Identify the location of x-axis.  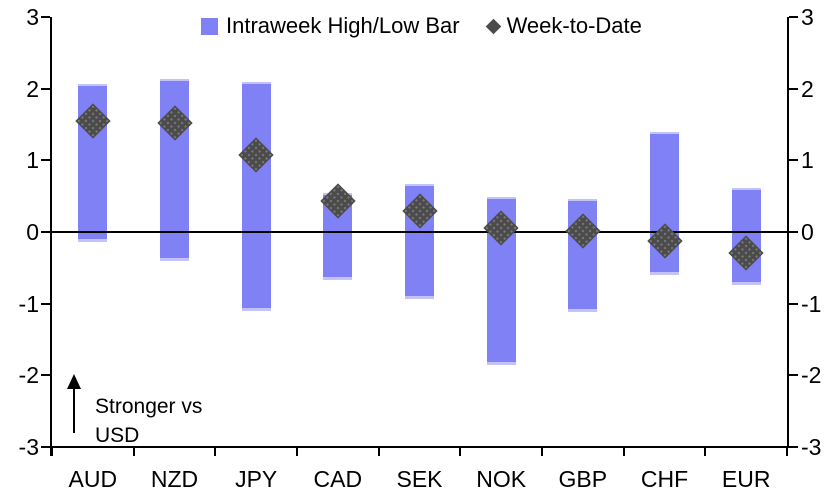
(419, 447).